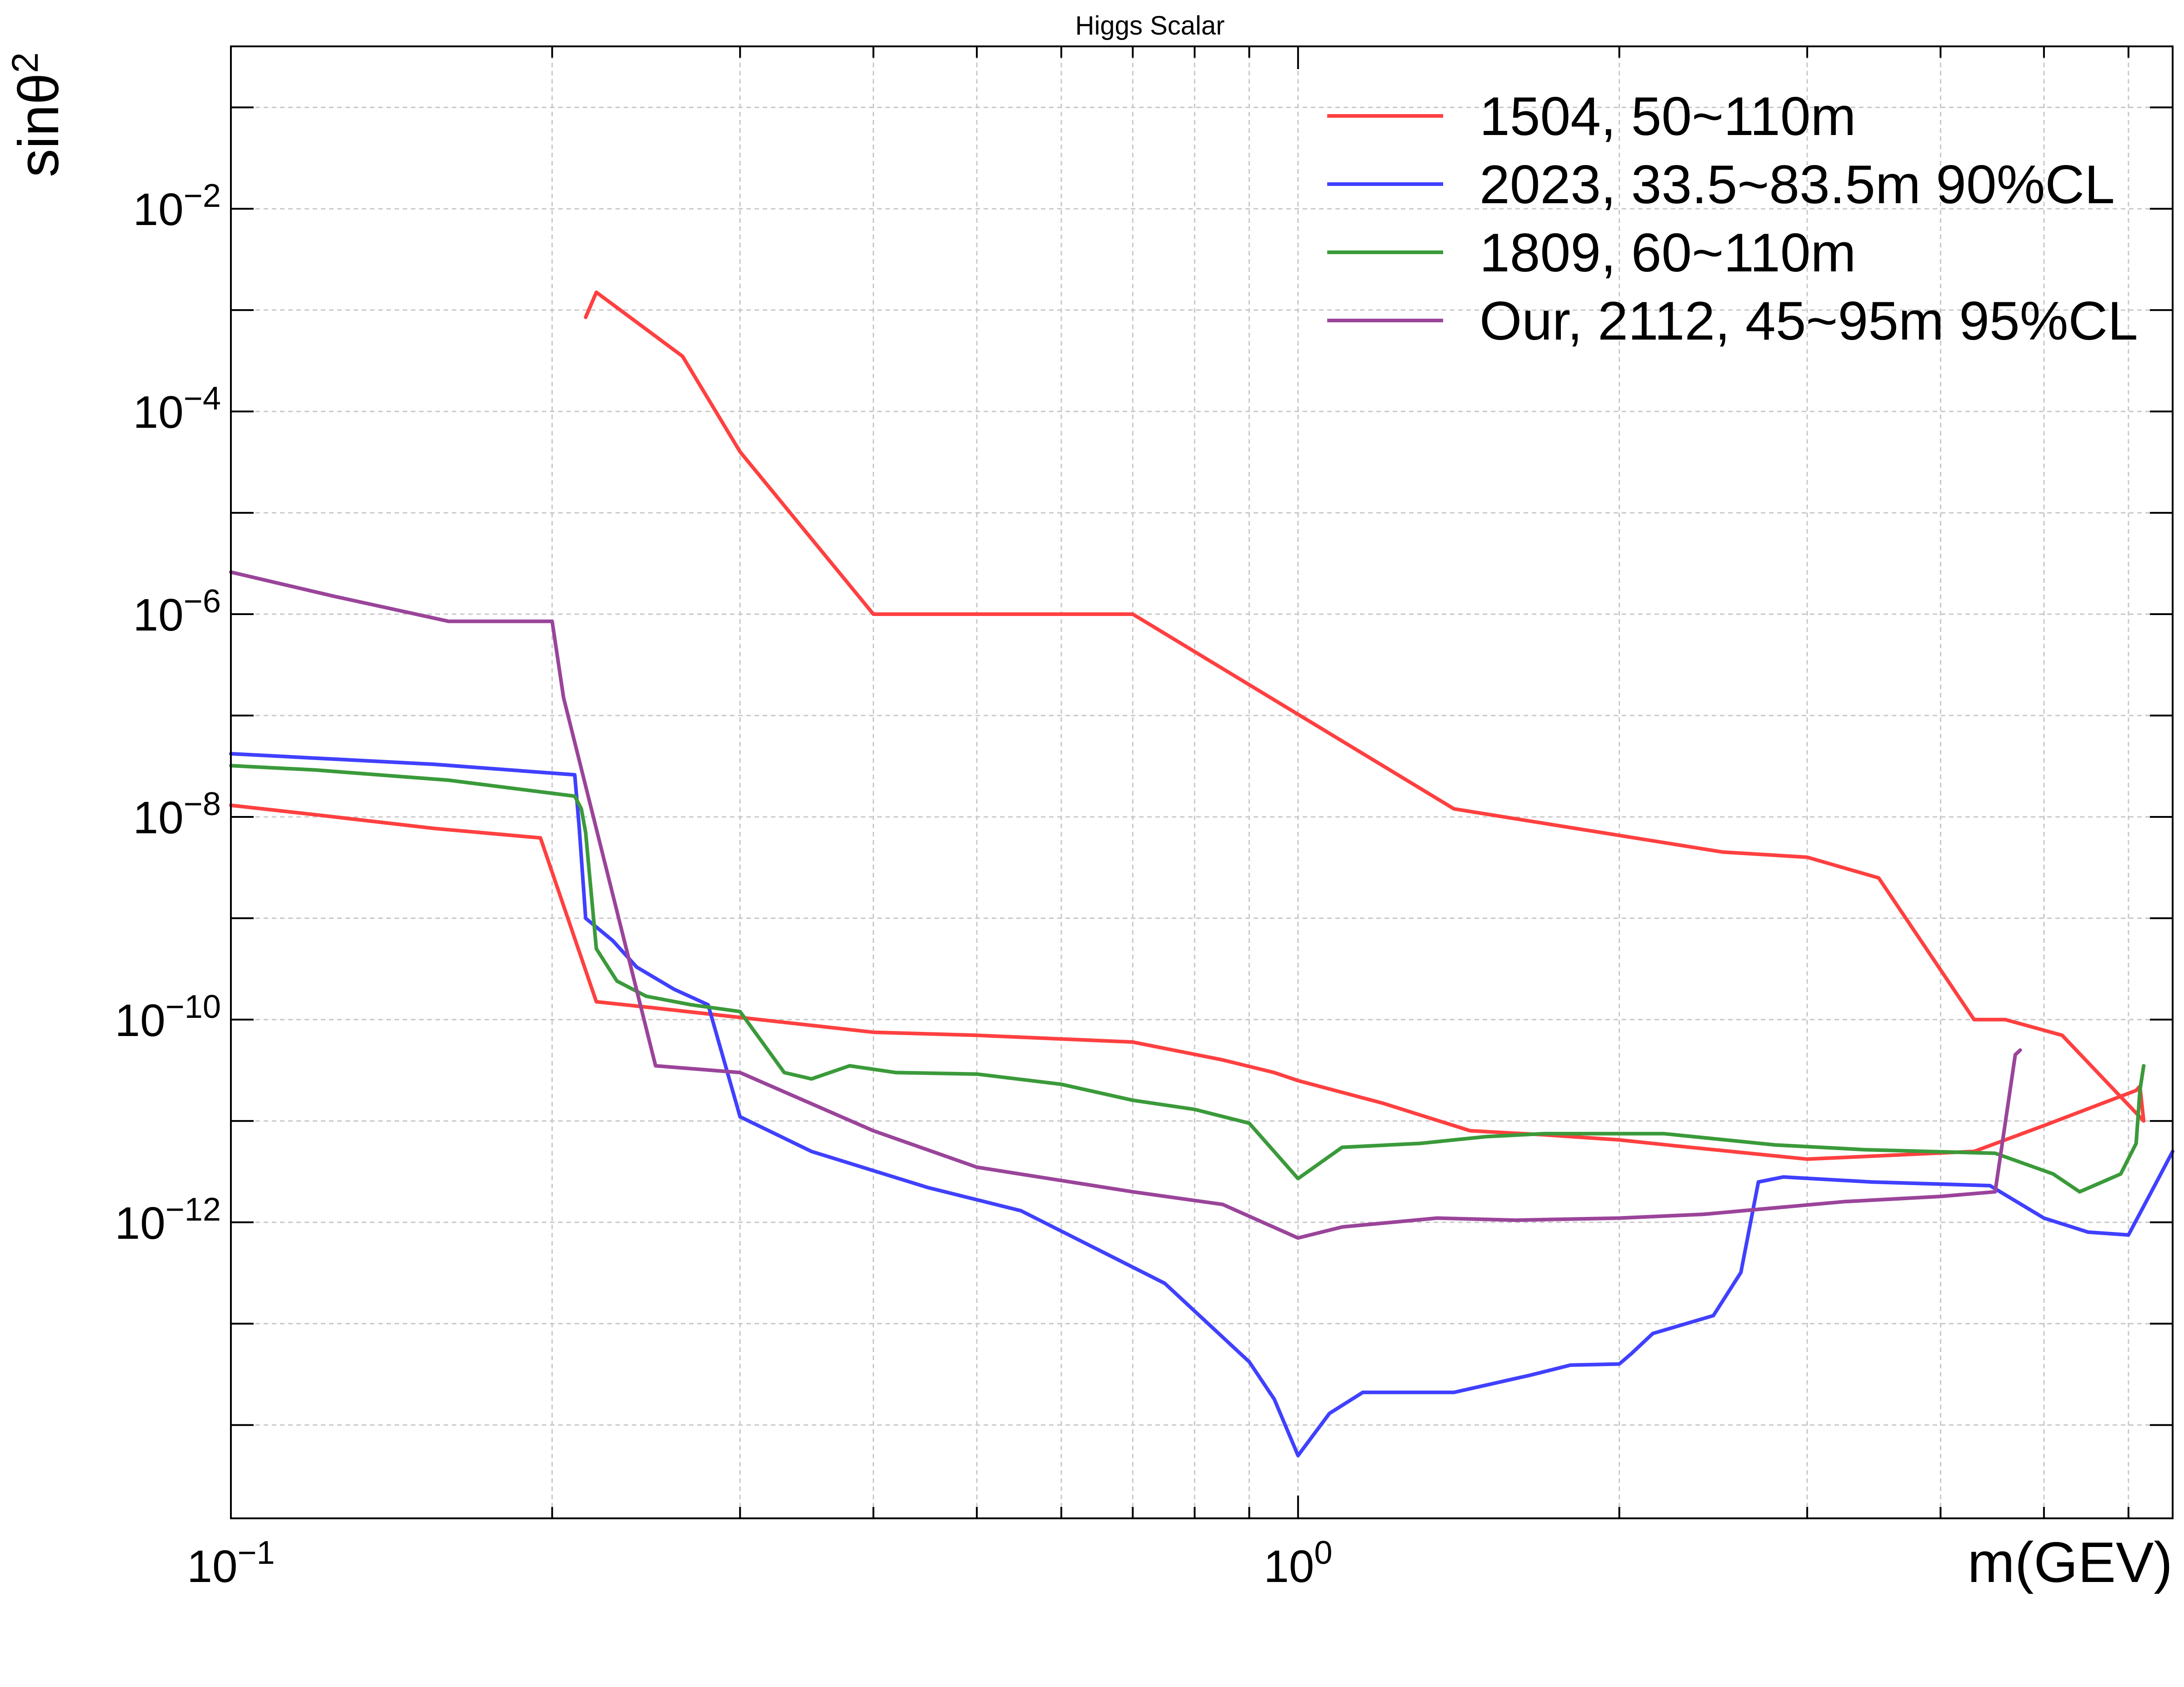 Image resolution: width=2184 pixels, height=1687 pixels. Describe the element at coordinates (202, 399) in the screenshot. I see `y-tick-label-exponent: −4` at that location.